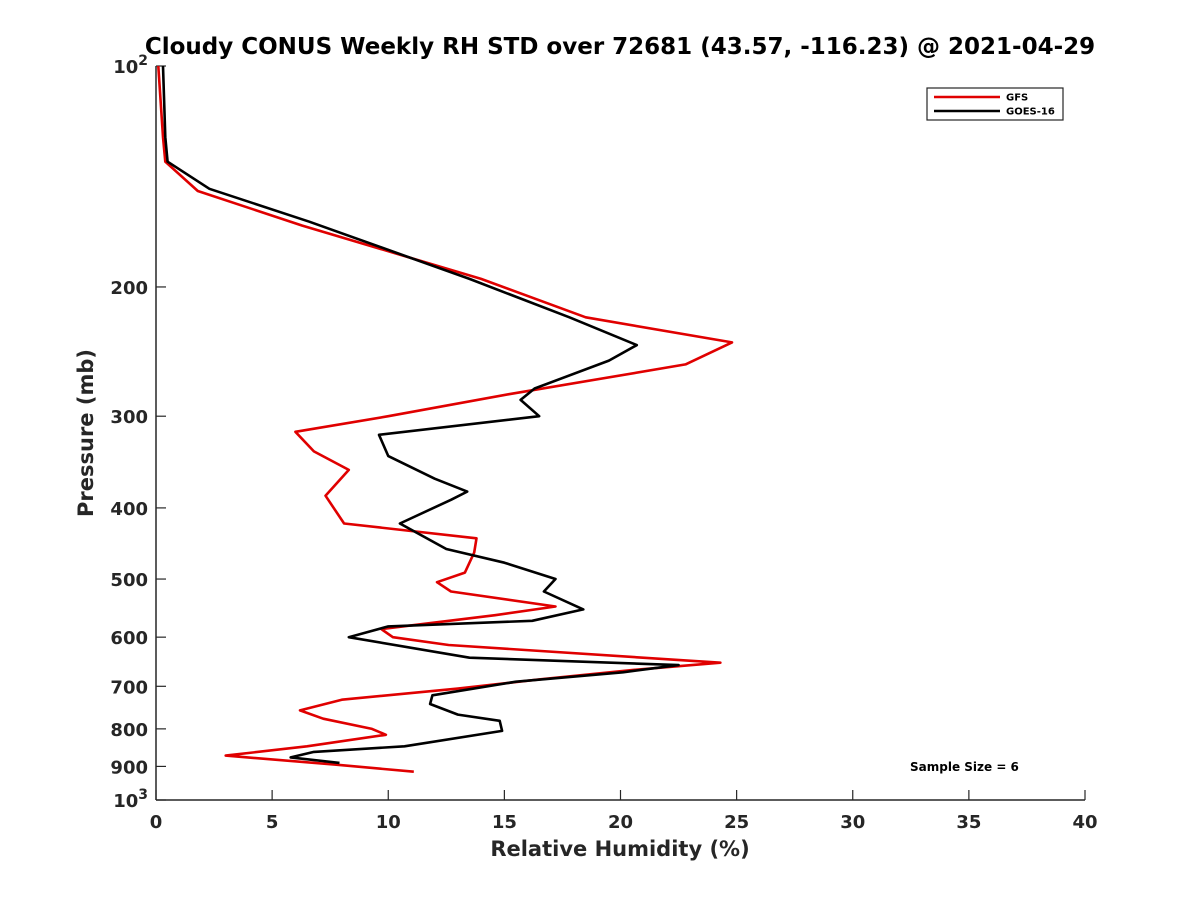 Image resolution: width=1200 pixels, height=900 pixels. What do you see at coordinates (129, 687) in the screenshot?
I see `y-tick-label: 700` at bounding box center [129, 687].